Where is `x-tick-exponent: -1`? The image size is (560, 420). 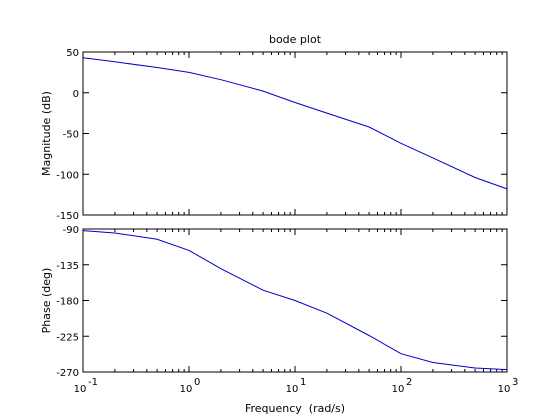 x-tick-exponent: -1 is located at coordinates (93, 382).